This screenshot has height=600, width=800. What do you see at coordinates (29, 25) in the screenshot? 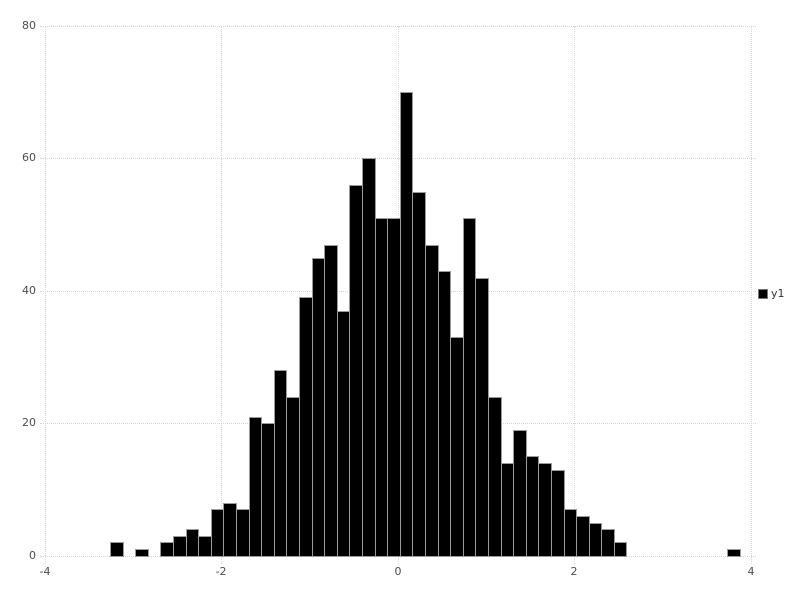
I see `y-tick-label: 80` at bounding box center [29, 25].